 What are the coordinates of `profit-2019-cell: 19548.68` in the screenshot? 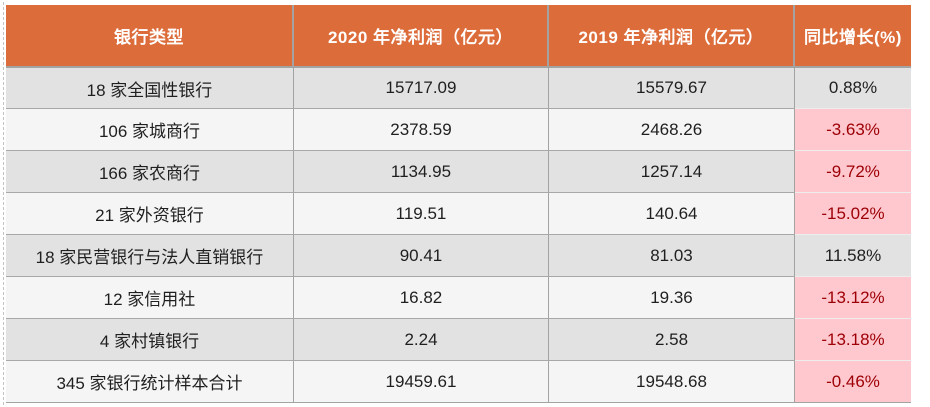 It's located at (672, 381).